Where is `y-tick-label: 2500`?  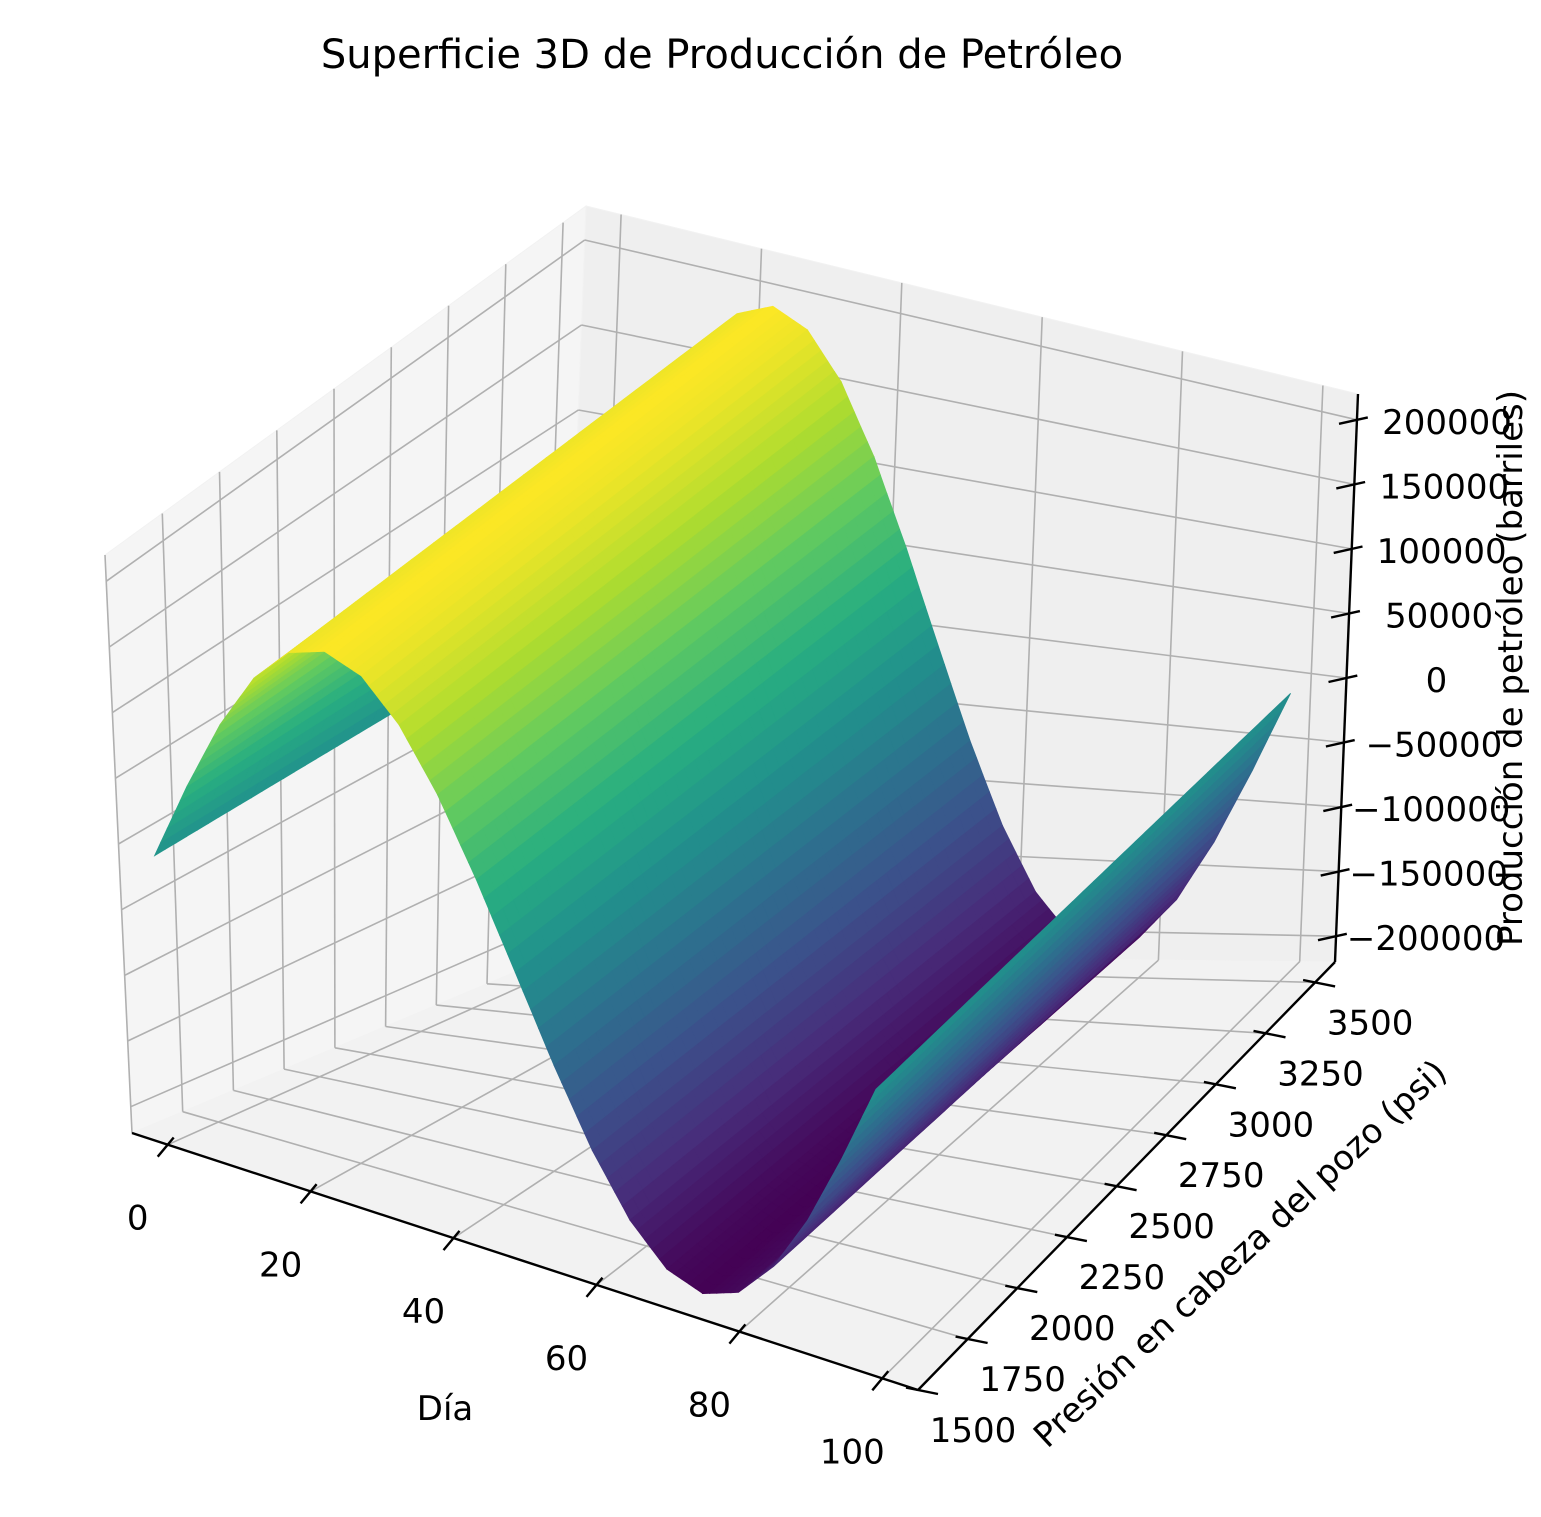
y-tick-label: 2500 is located at coordinates (1171, 1227).